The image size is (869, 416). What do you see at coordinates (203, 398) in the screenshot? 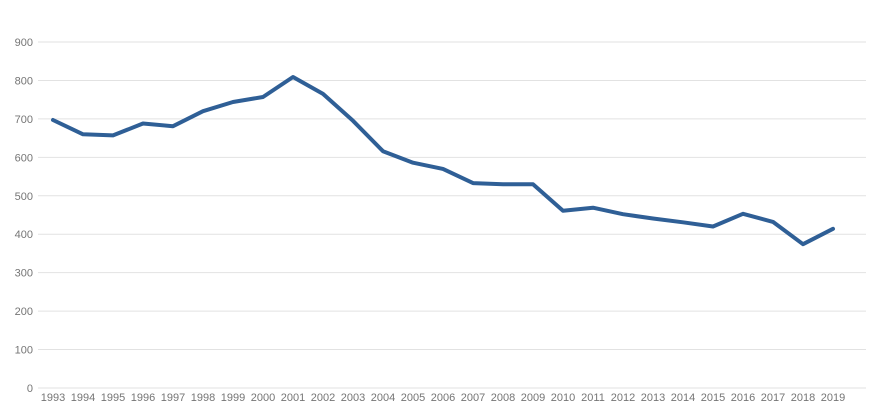
I see `x-axis-tick-label: 1998` at bounding box center [203, 398].